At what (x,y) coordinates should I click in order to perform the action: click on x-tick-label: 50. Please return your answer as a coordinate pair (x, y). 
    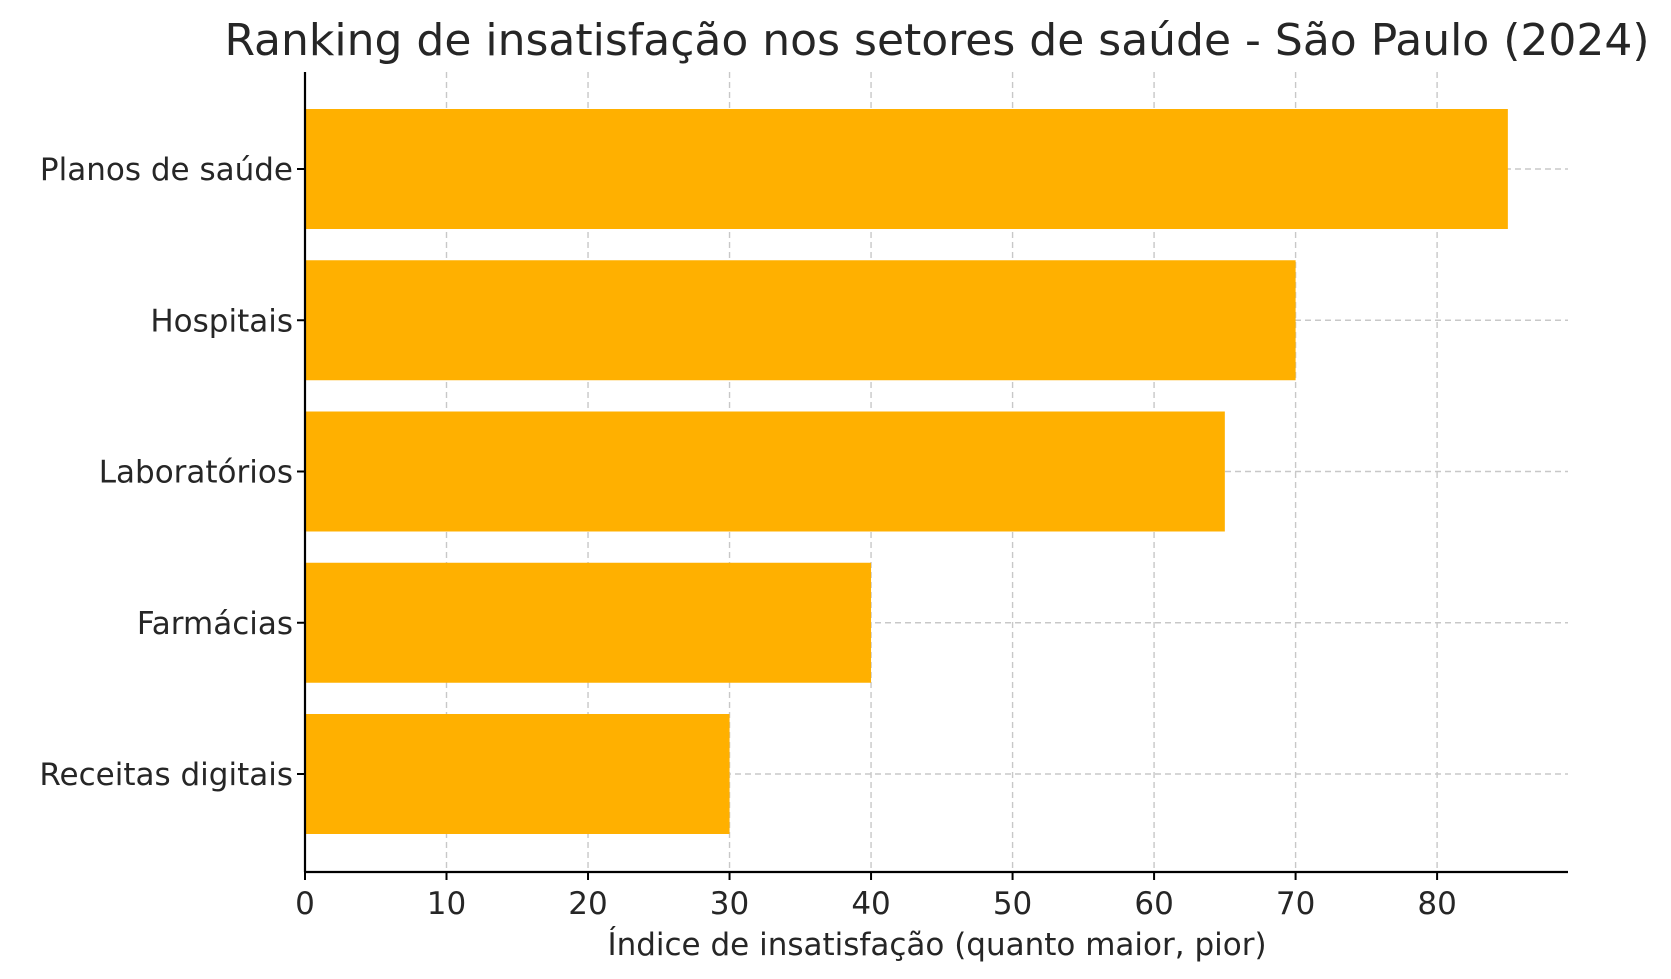
    Looking at the image, I should click on (1012, 904).